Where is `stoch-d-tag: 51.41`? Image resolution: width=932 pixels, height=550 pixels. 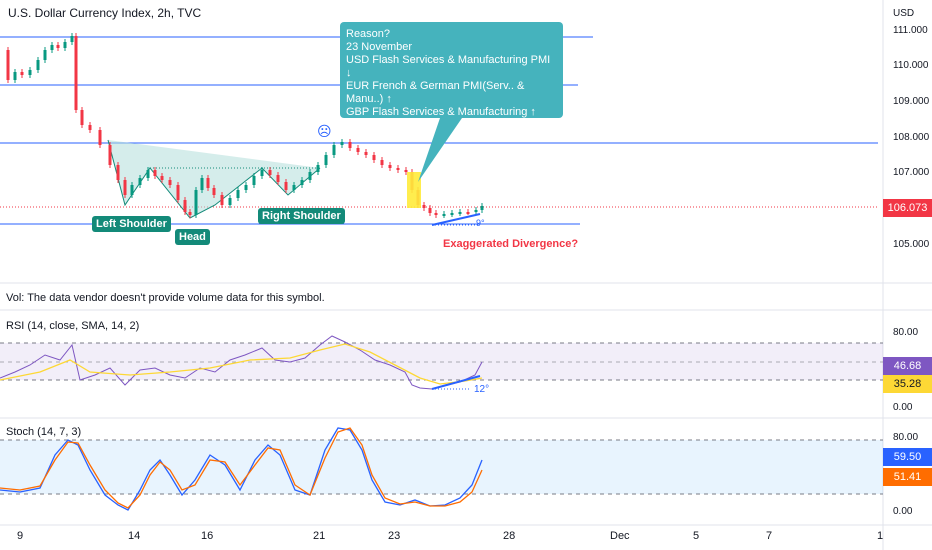
stoch-d-tag: 51.41 is located at coordinates (907, 477).